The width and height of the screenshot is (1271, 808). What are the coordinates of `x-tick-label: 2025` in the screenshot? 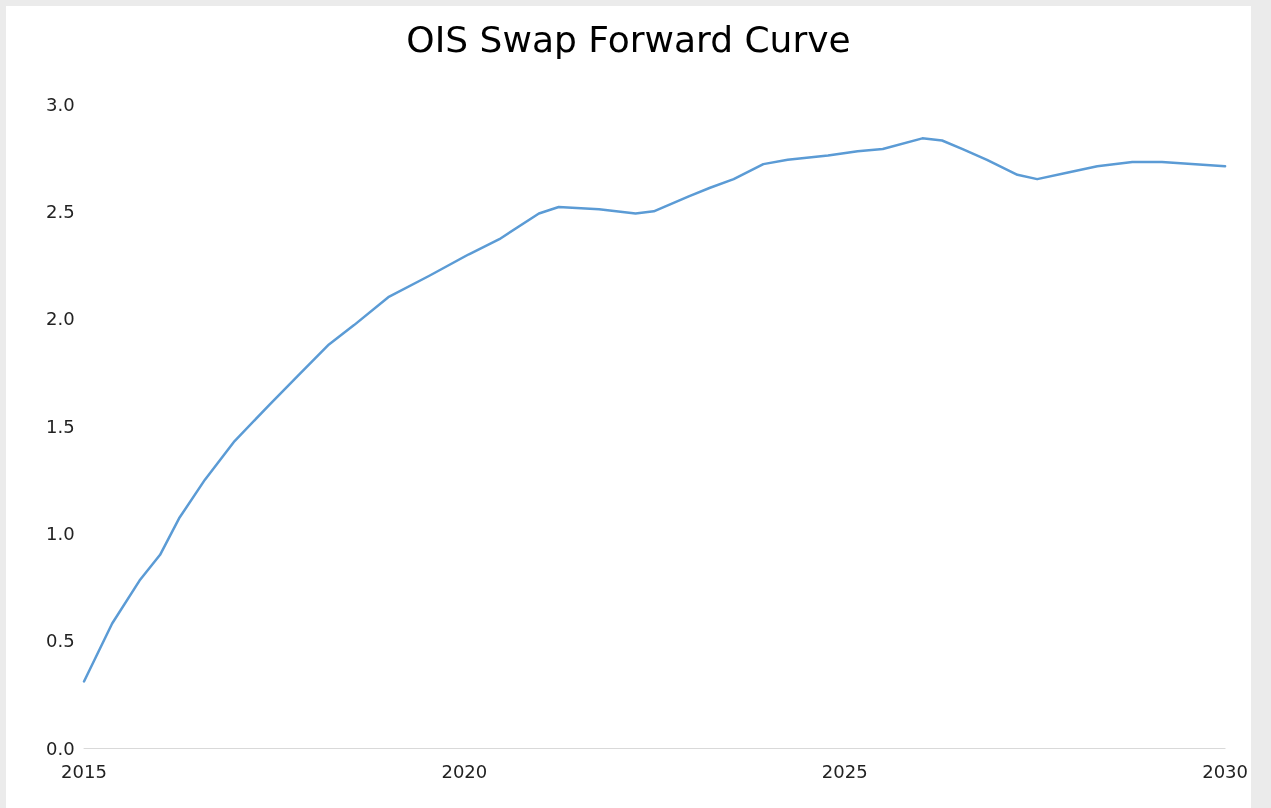 It's located at (844, 771).